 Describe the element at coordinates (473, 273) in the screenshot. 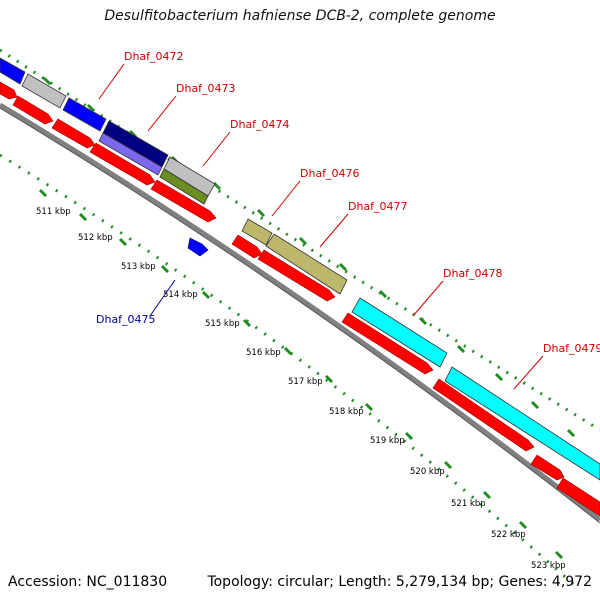

I see `gene-label-dhaf-0478: Dhaf_0478` at that location.